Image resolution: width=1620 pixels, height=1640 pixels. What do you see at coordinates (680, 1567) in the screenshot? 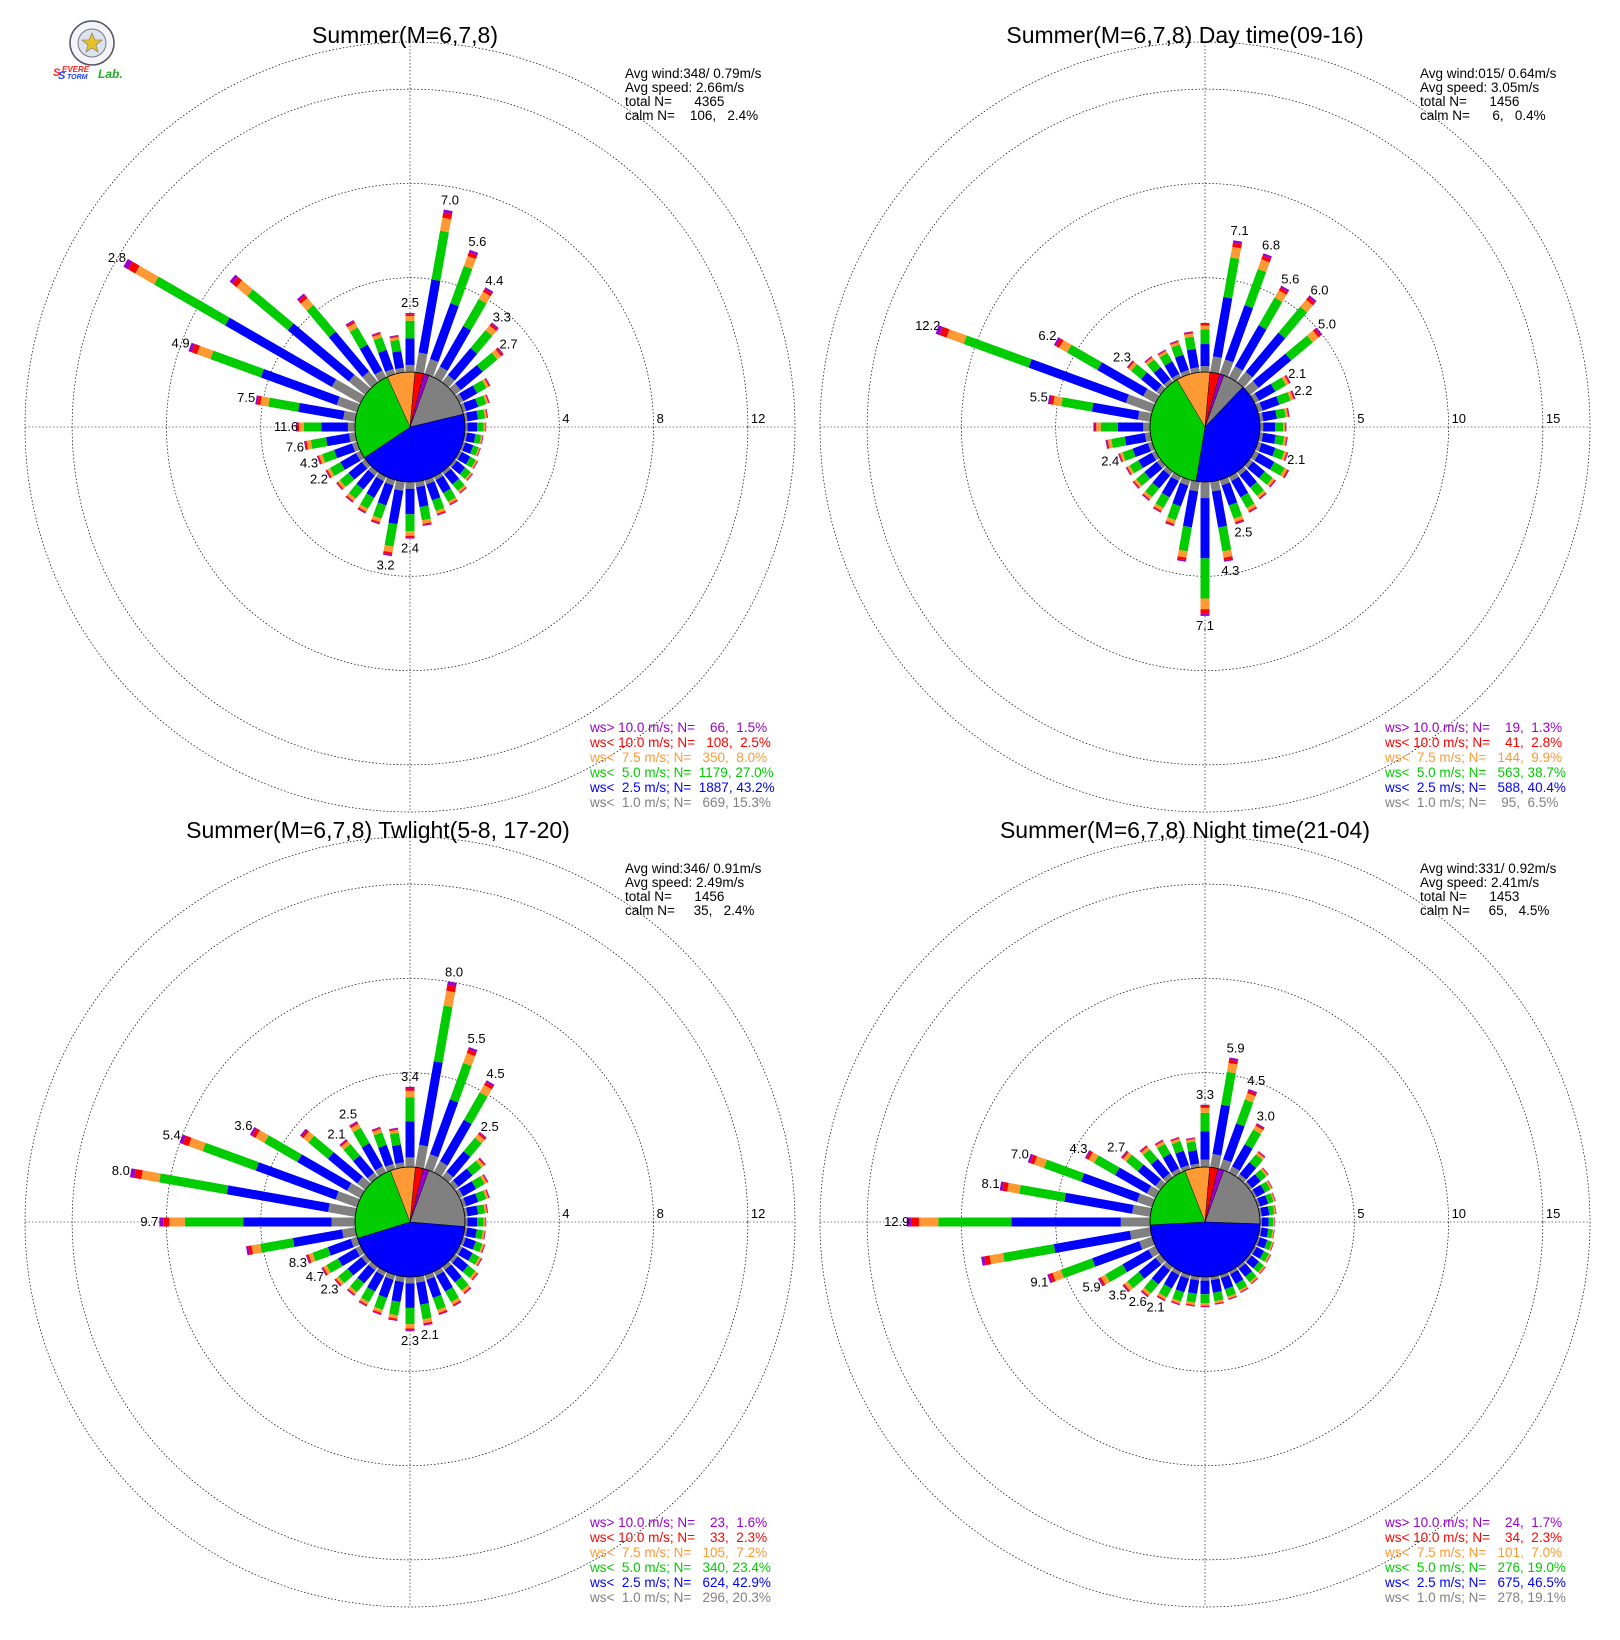
I see `legend-entry: ws< 5.0 m/s; N= 340, 23.4%` at bounding box center [680, 1567].